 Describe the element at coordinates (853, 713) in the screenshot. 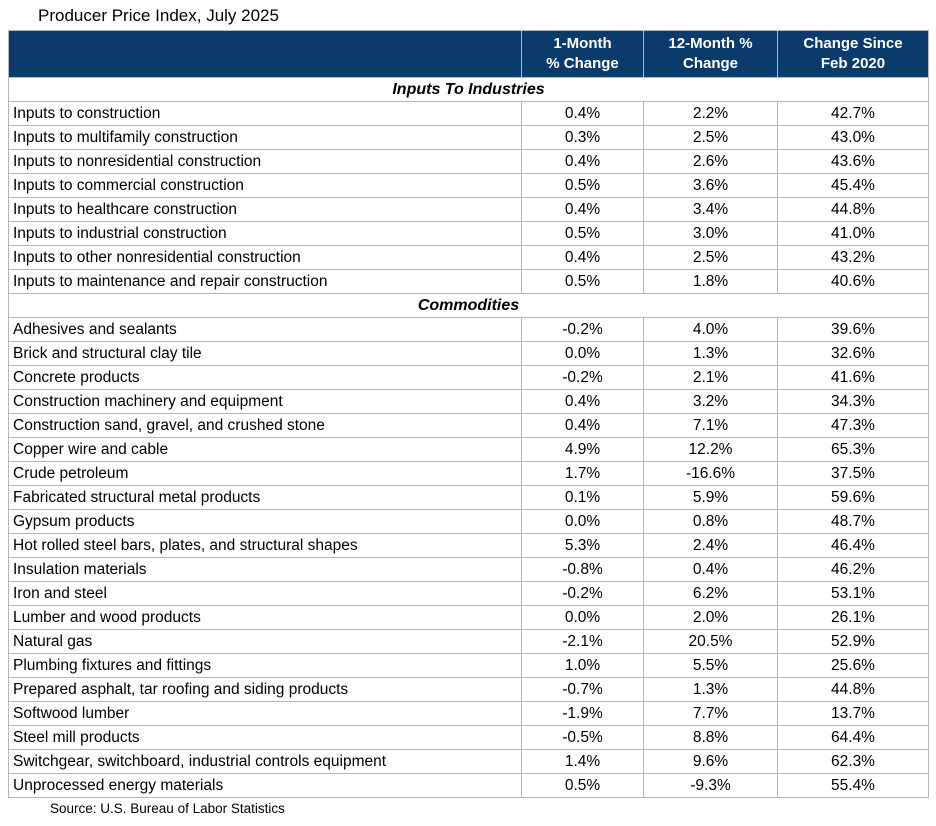

I see `cell-value: 13.7%` at that location.